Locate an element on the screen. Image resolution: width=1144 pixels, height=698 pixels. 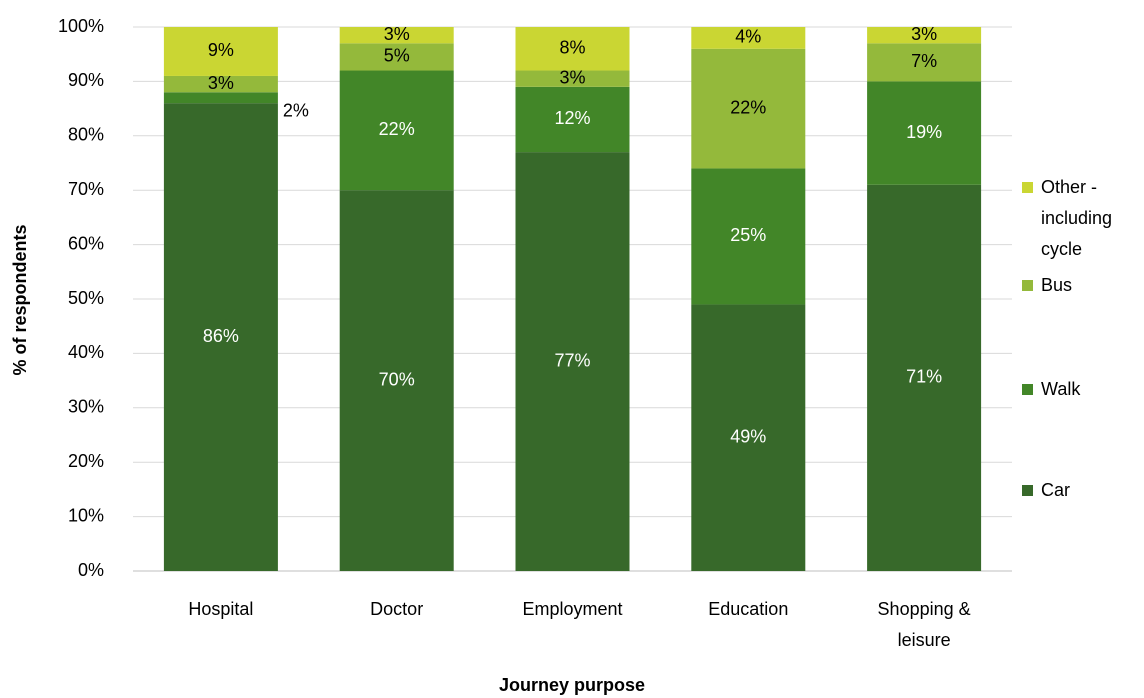
data-label: 71% is located at coordinates (924, 377).